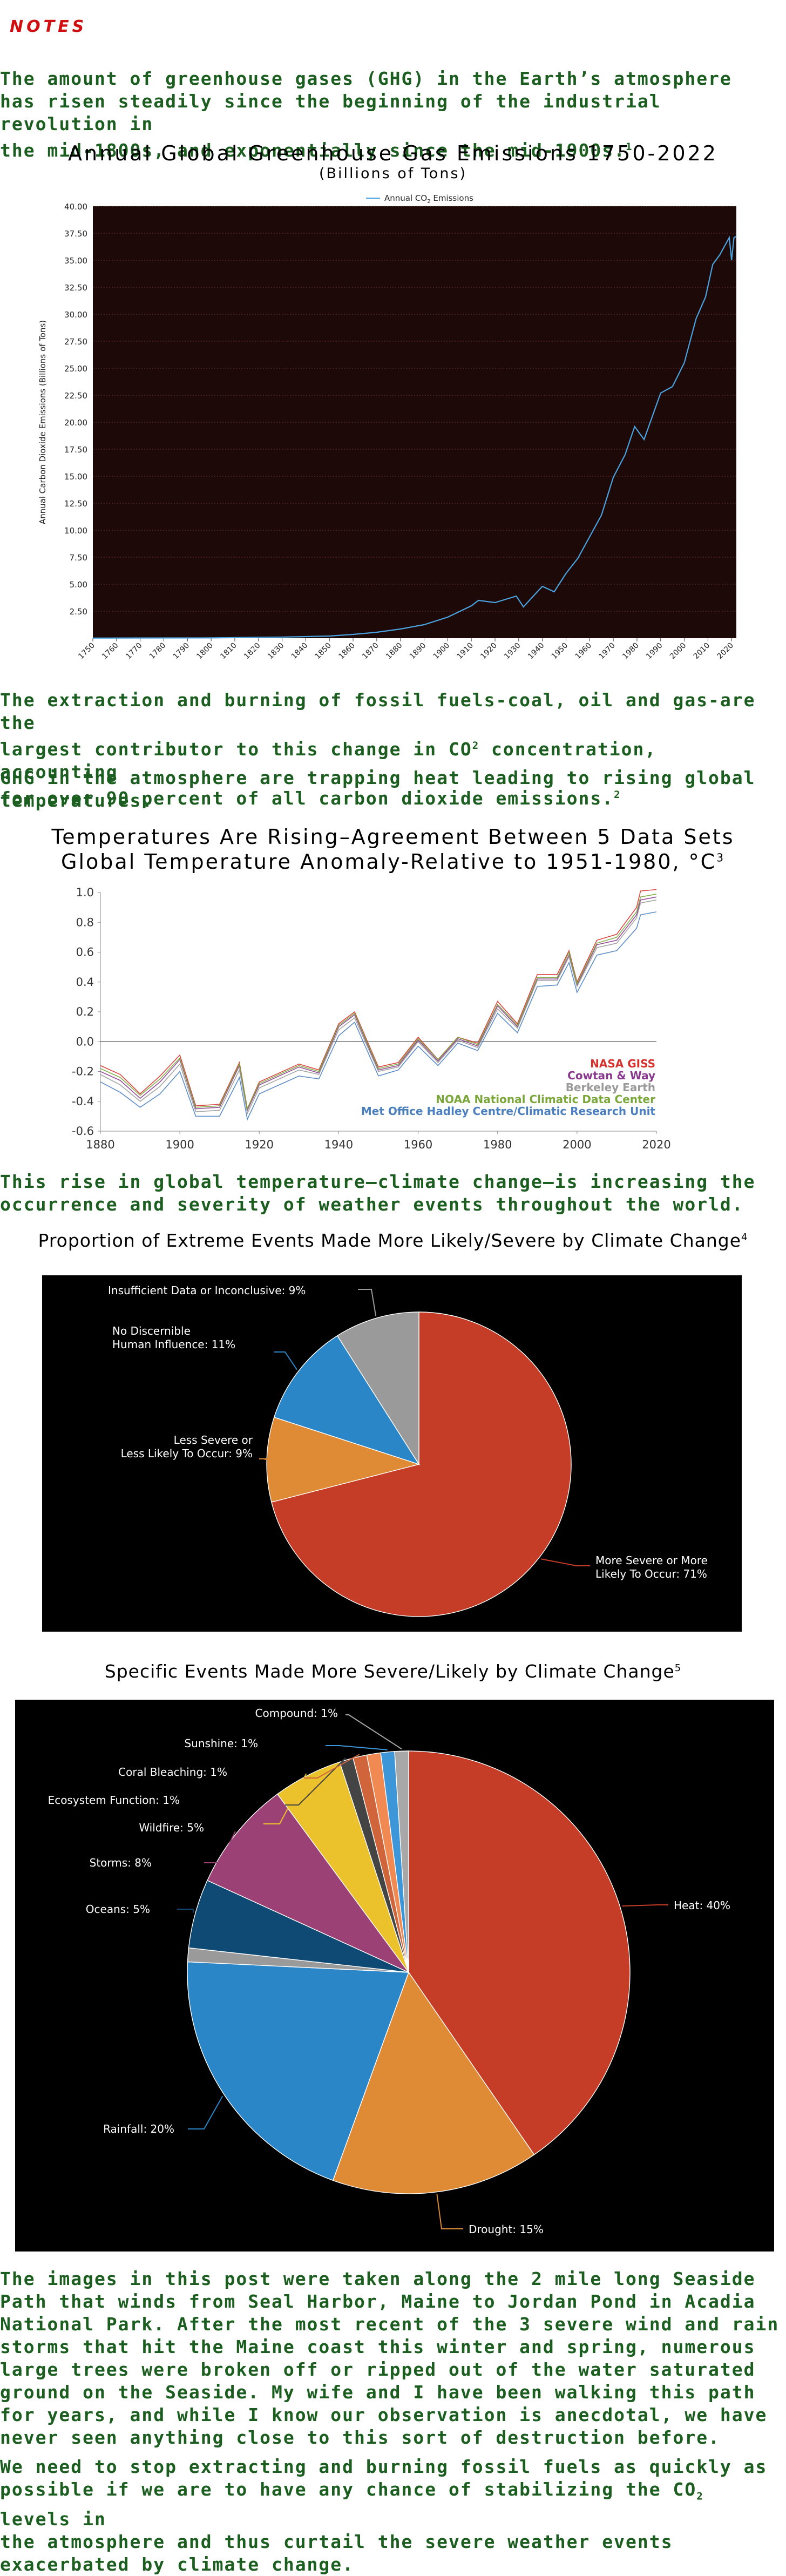 This screenshot has height=2576, width=786. I want to click on y-tick-label: 5.00, so click(78, 585).